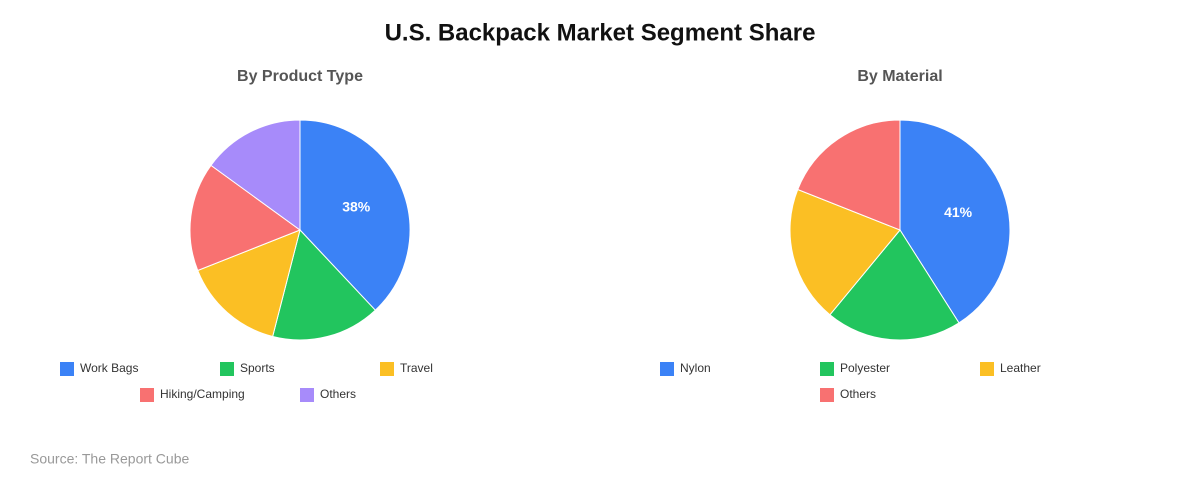 The height and width of the screenshot is (480, 1200). I want to click on legend-label: Leather, so click(1020, 368).